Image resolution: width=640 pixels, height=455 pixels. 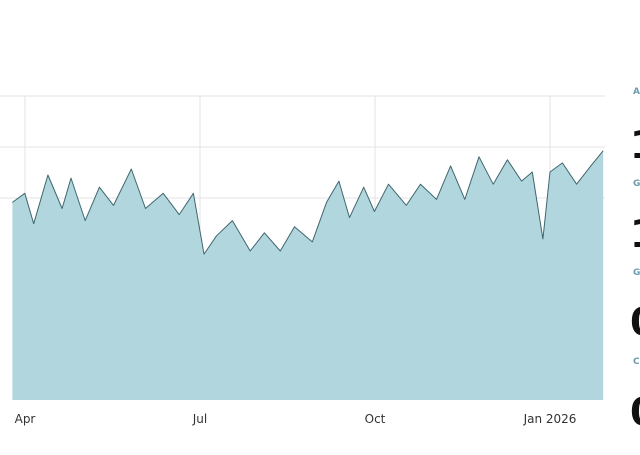 I want to click on x-tick-label: Jan 2026, so click(x=550, y=419).